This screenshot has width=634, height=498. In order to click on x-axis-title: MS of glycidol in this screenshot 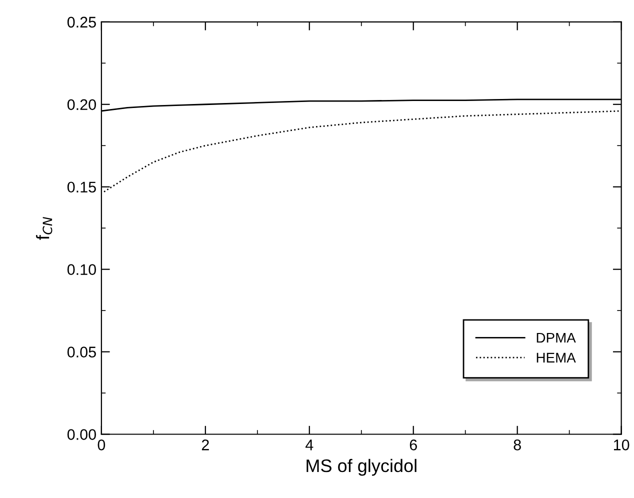, I will do `click(361, 467)`.